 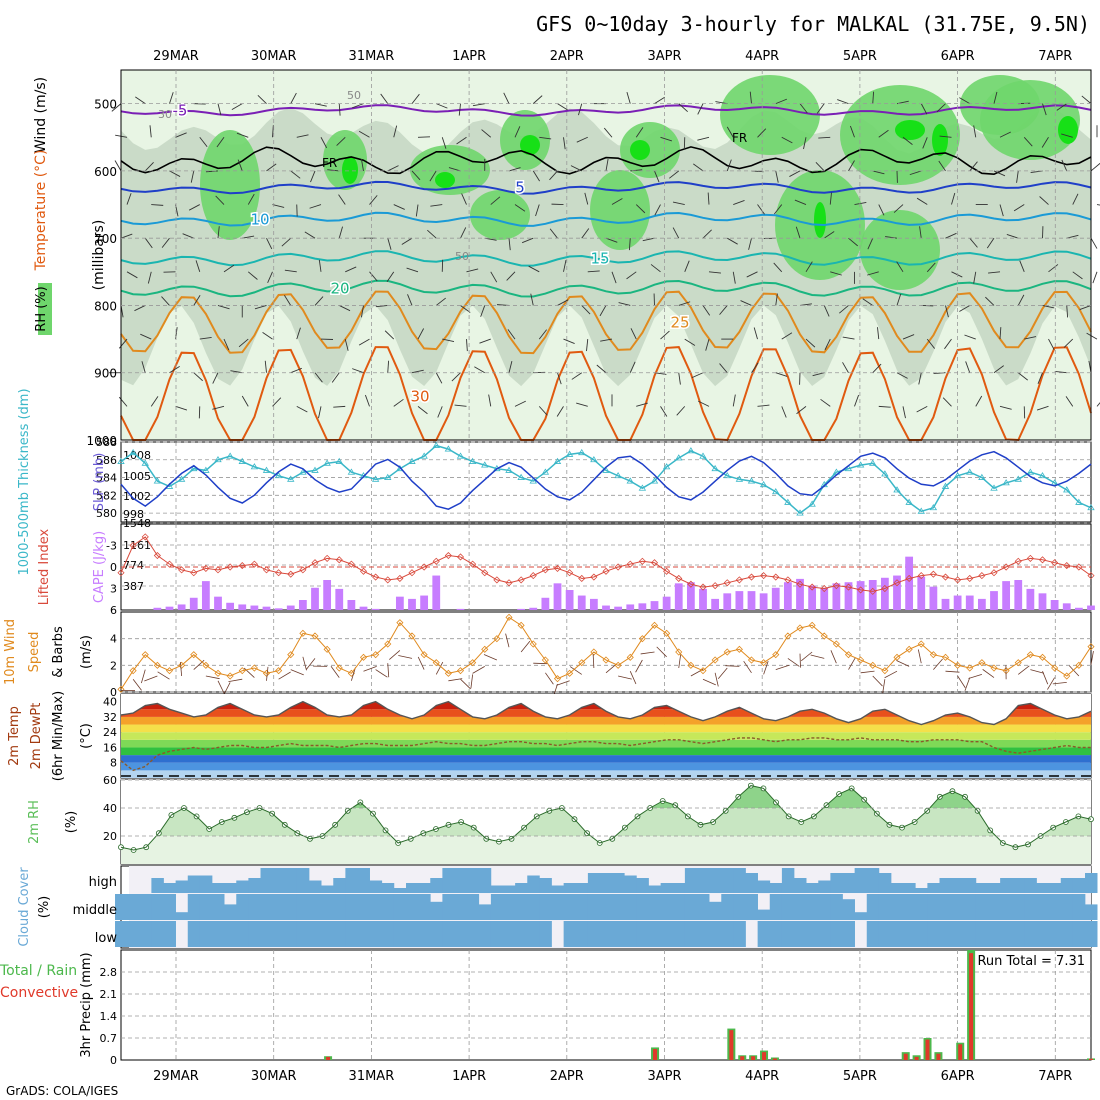 What do you see at coordinates (86, 1004) in the screenshot?
I see `axis-label: 3hr Precip (mm)` at bounding box center [86, 1004].